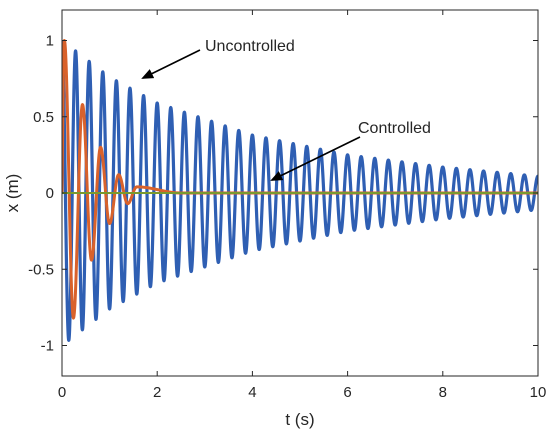  I want to click on y-tick-label: 0.5, so click(43, 117).